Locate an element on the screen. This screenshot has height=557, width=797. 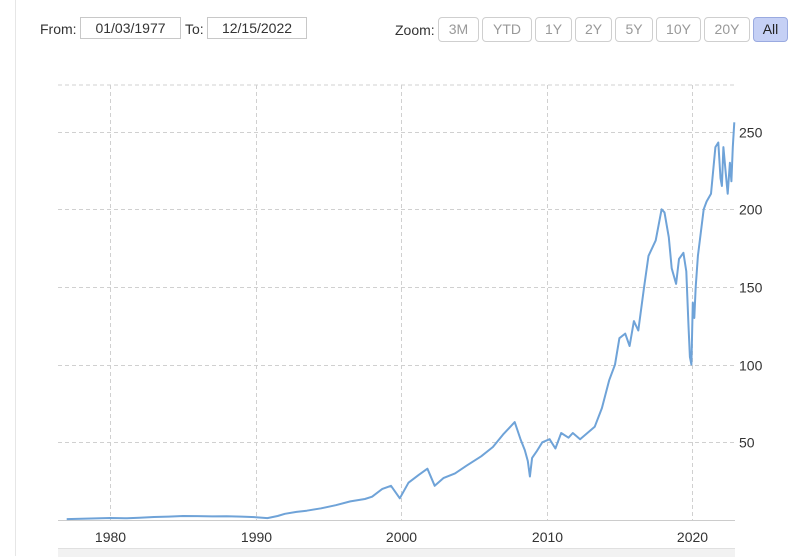
zoom-button-ytd: YTD is located at coordinates (507, 29).